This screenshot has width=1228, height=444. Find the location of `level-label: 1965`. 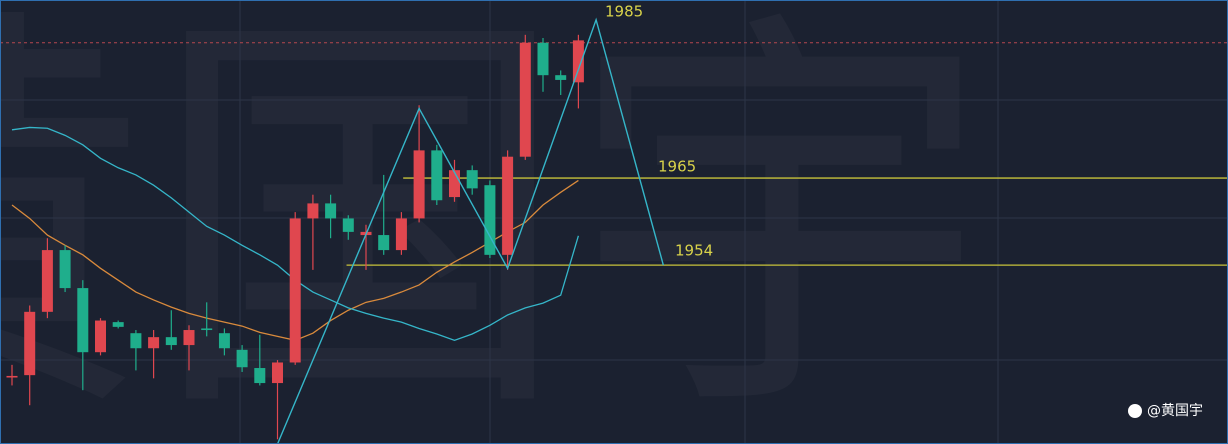

level-label: 1965 is located at coordinates (677, 167).